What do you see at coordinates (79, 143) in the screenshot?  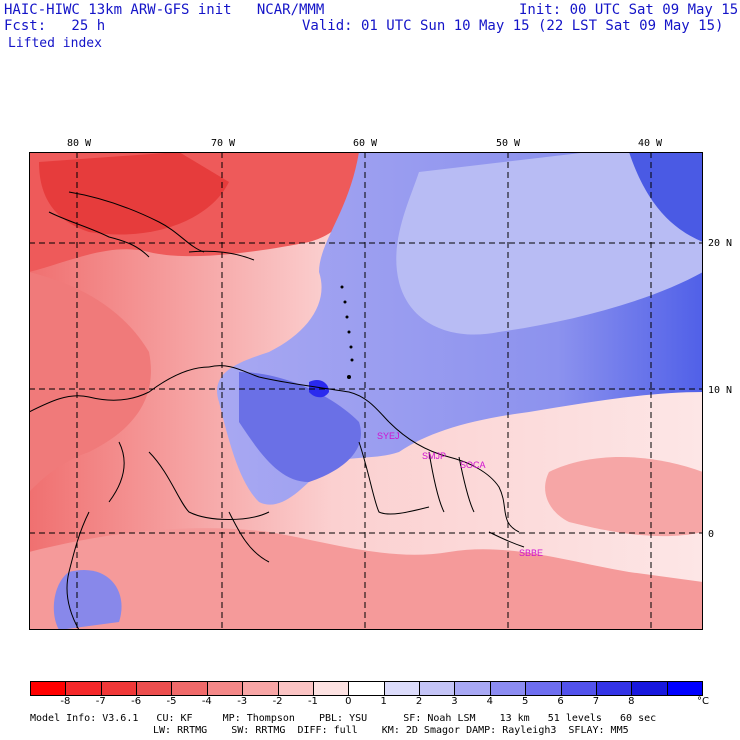 I see `lon-label-80w: 80 W` at bounding box center [79, 143].